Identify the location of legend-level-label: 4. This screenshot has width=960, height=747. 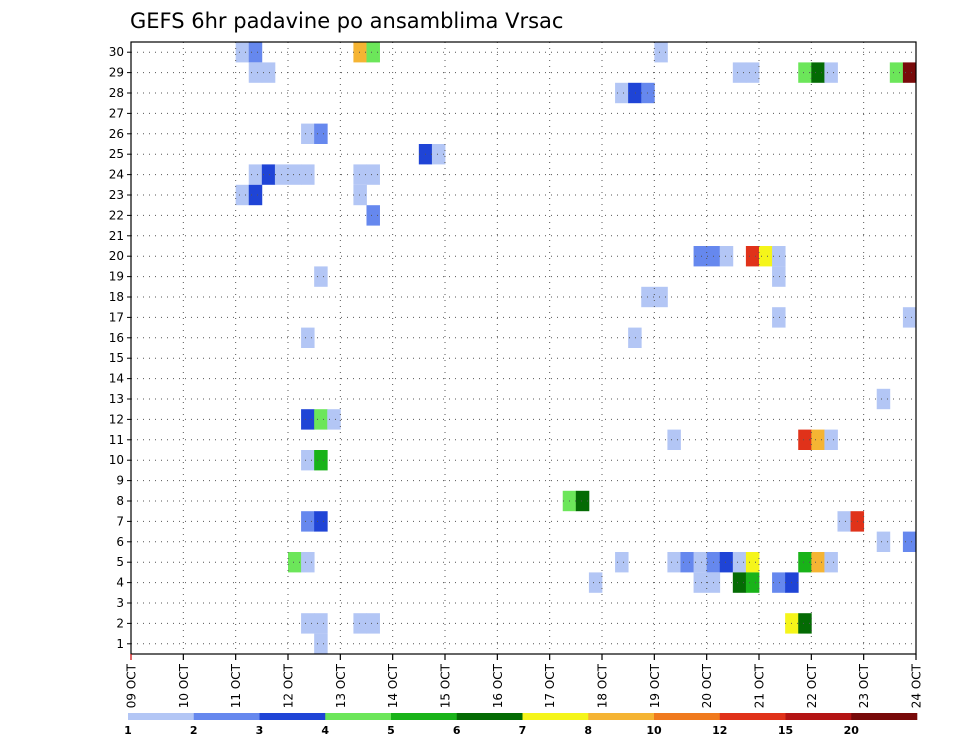
(325, 730).